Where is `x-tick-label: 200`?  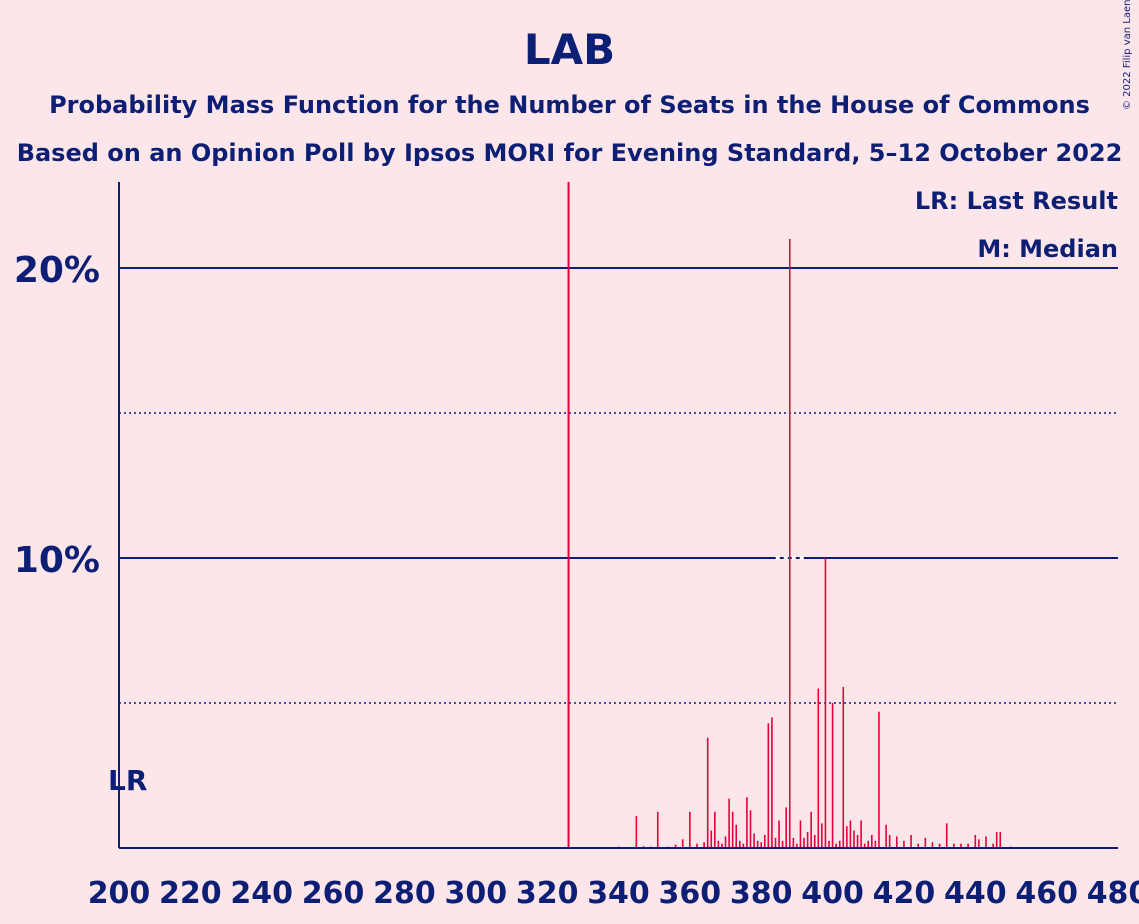 x-tick-label: 200 is located at coordinates (119, 893).